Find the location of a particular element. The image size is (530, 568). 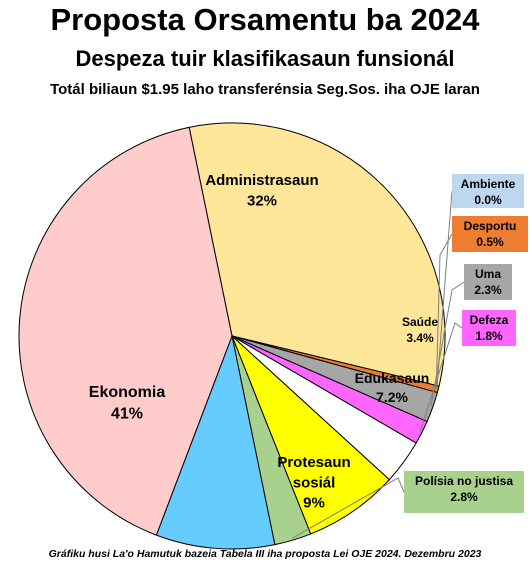

slice-label-defeza: Defeza 1.8% is located at coordinates (489, 328).